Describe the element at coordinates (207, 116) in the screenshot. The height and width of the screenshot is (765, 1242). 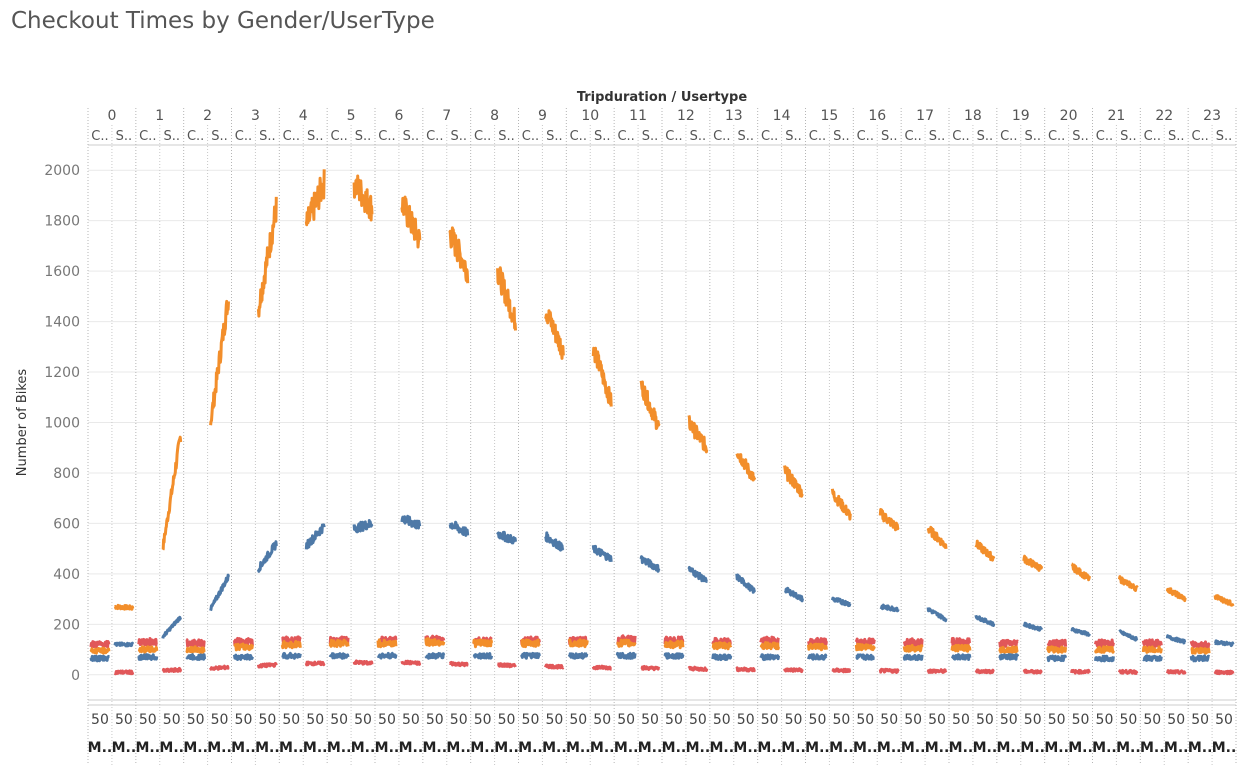
I see `hour-label: 2` at that location.